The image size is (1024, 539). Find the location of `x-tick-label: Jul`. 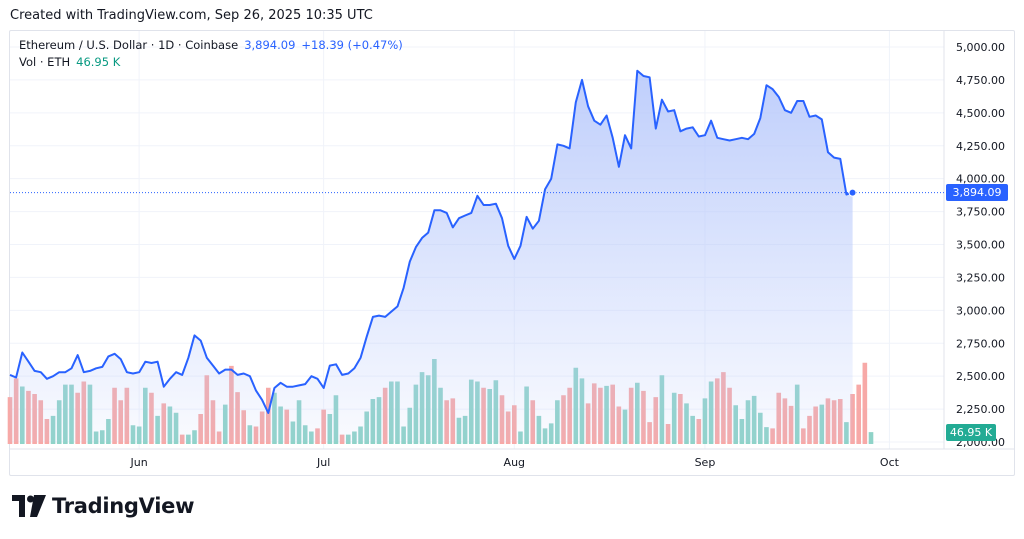

x-tick-label: Jul is located at coordinates (323, 462).